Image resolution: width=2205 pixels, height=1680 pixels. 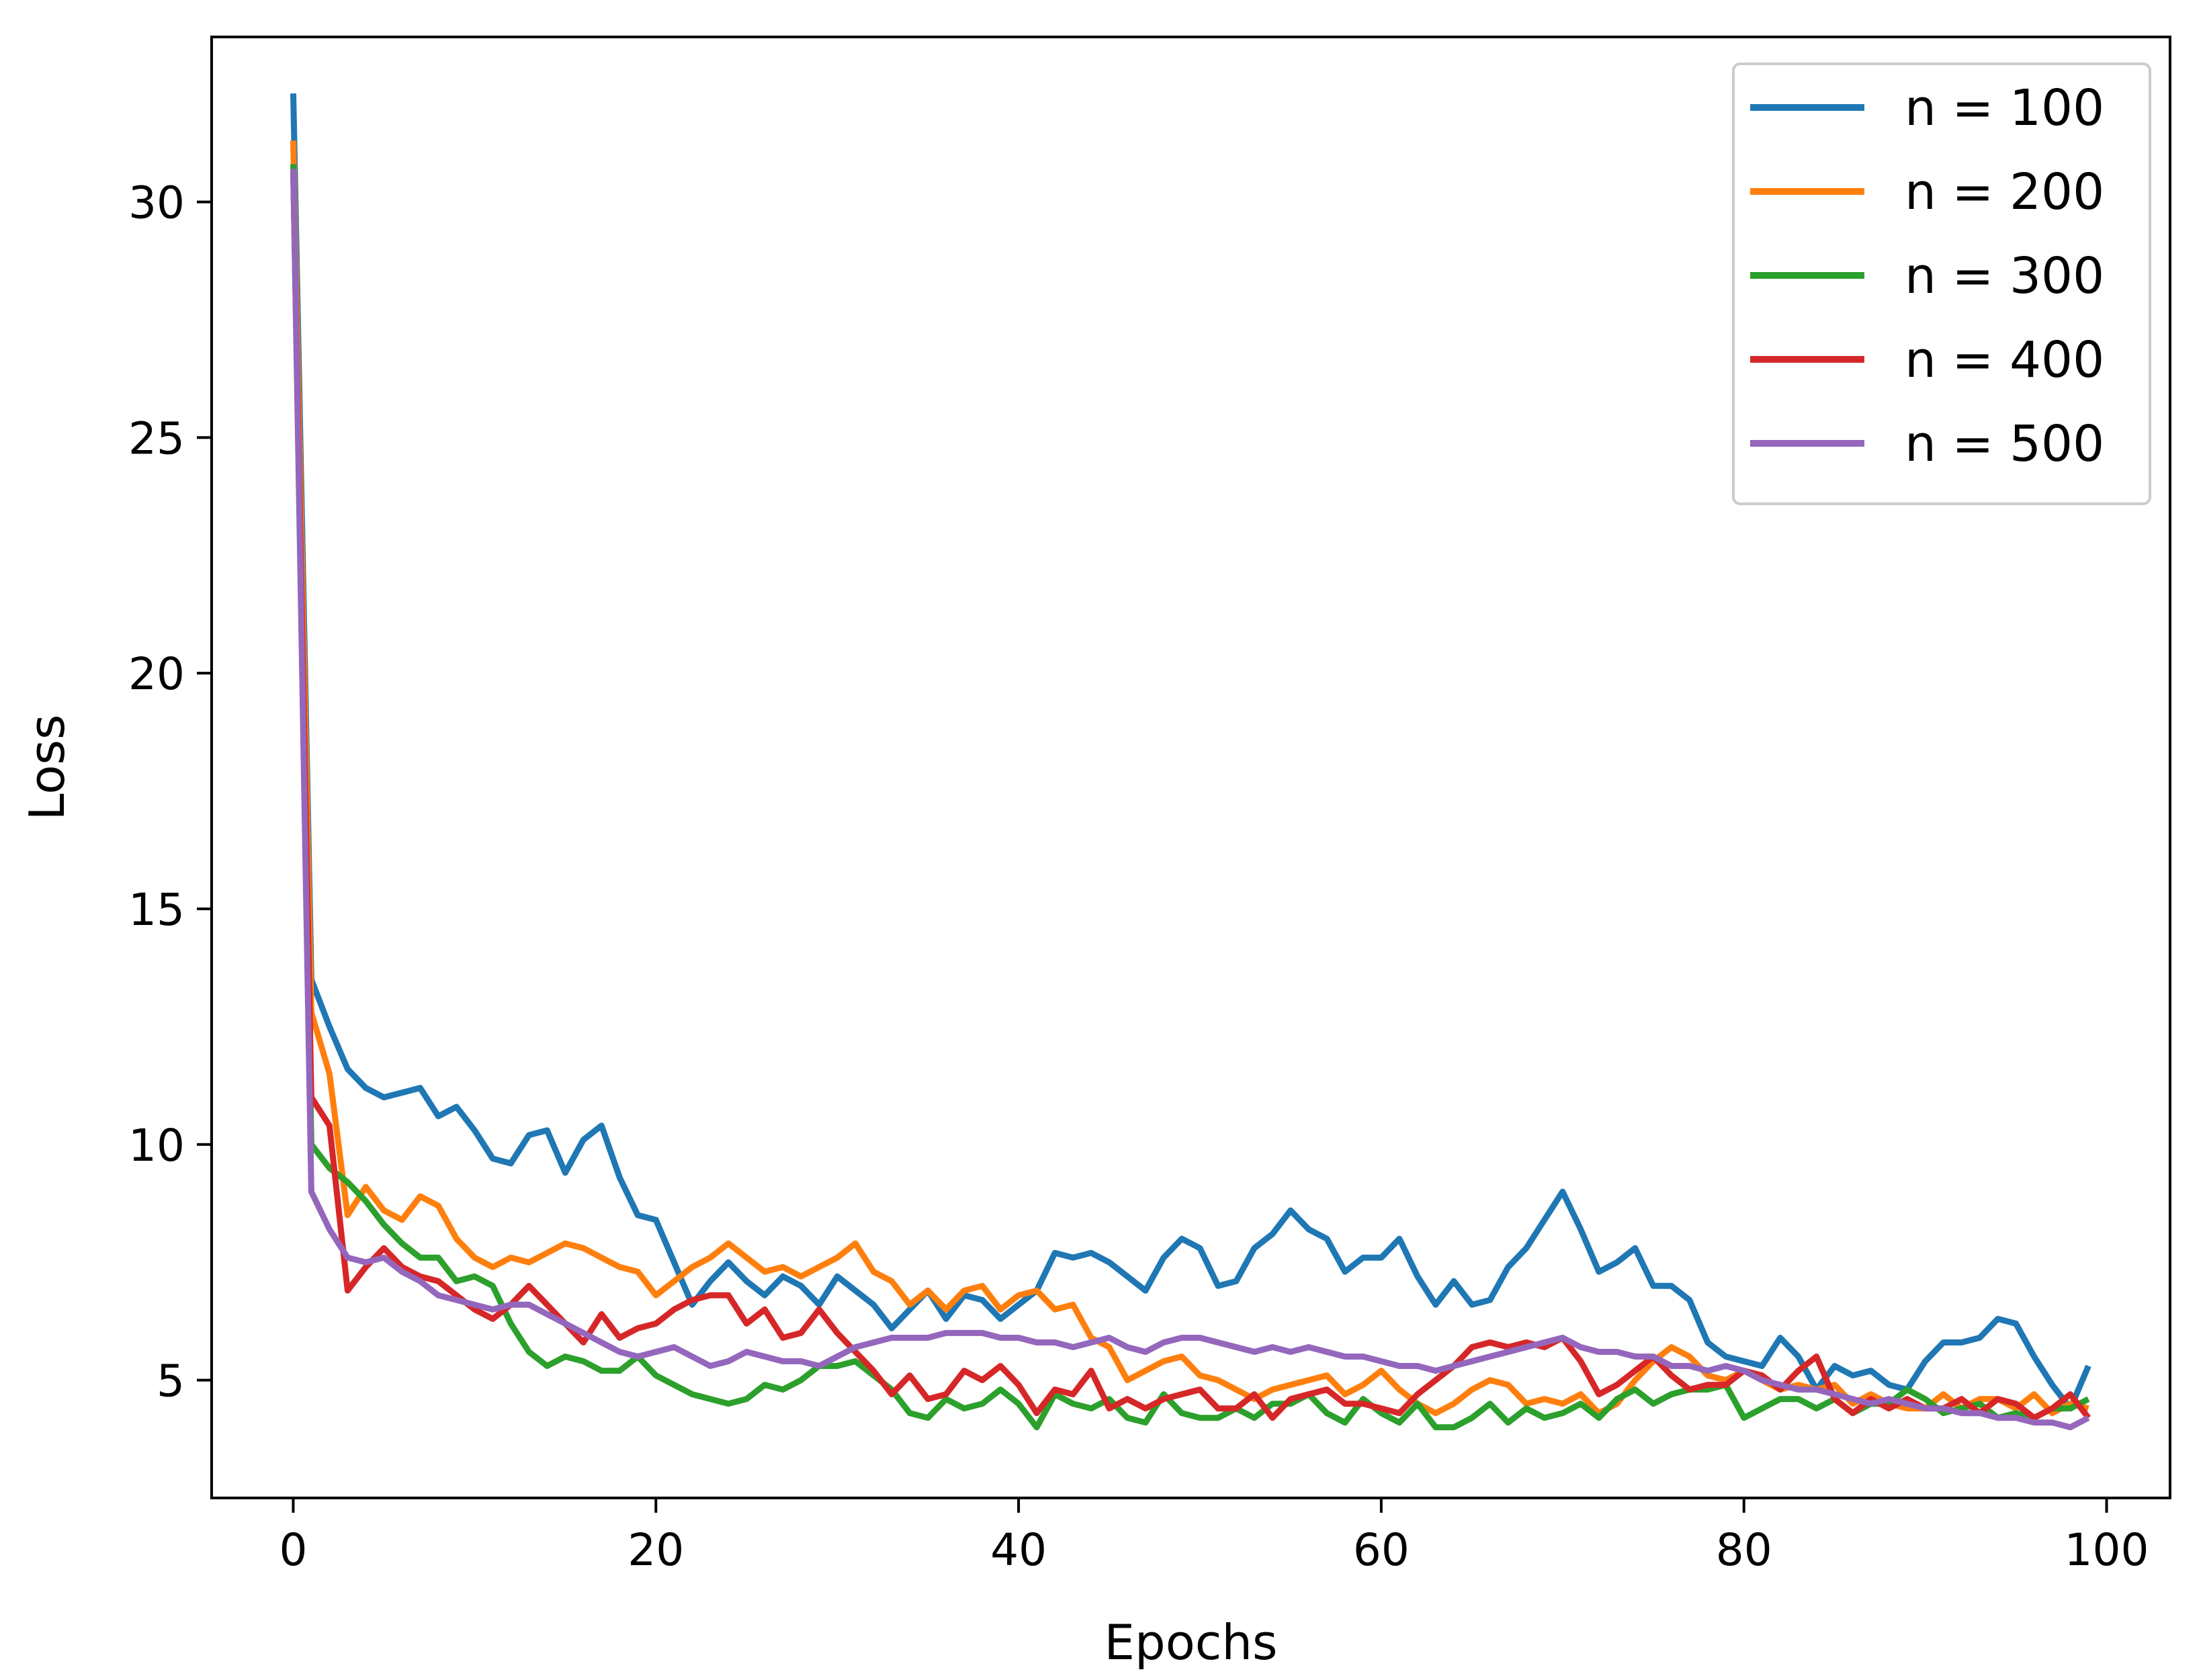 What do you see at coordinates (656, 1550) in the screenshot?
I see `x-tick-label: 20` at bounding box center [656, 1550].